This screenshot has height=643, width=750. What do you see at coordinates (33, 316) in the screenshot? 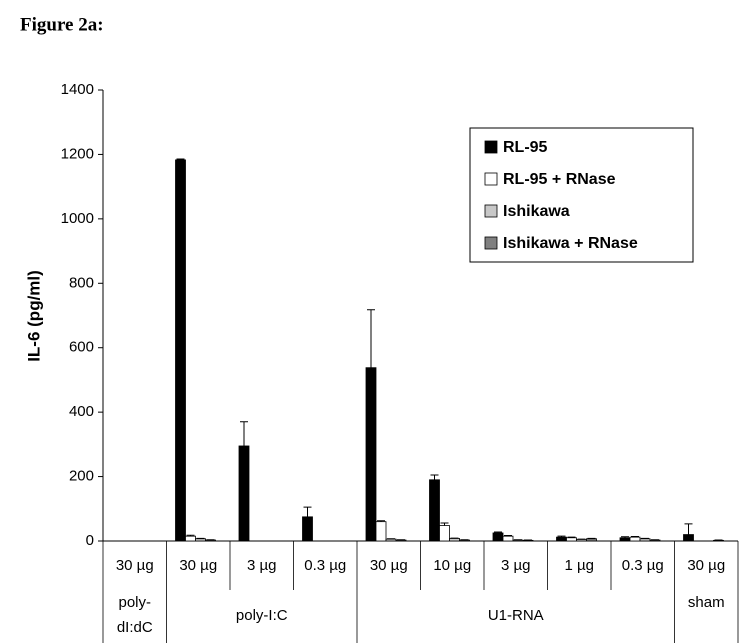
I see `y-axis-label: IL-6 (pg/ml)` at bounding box center [33, 316].